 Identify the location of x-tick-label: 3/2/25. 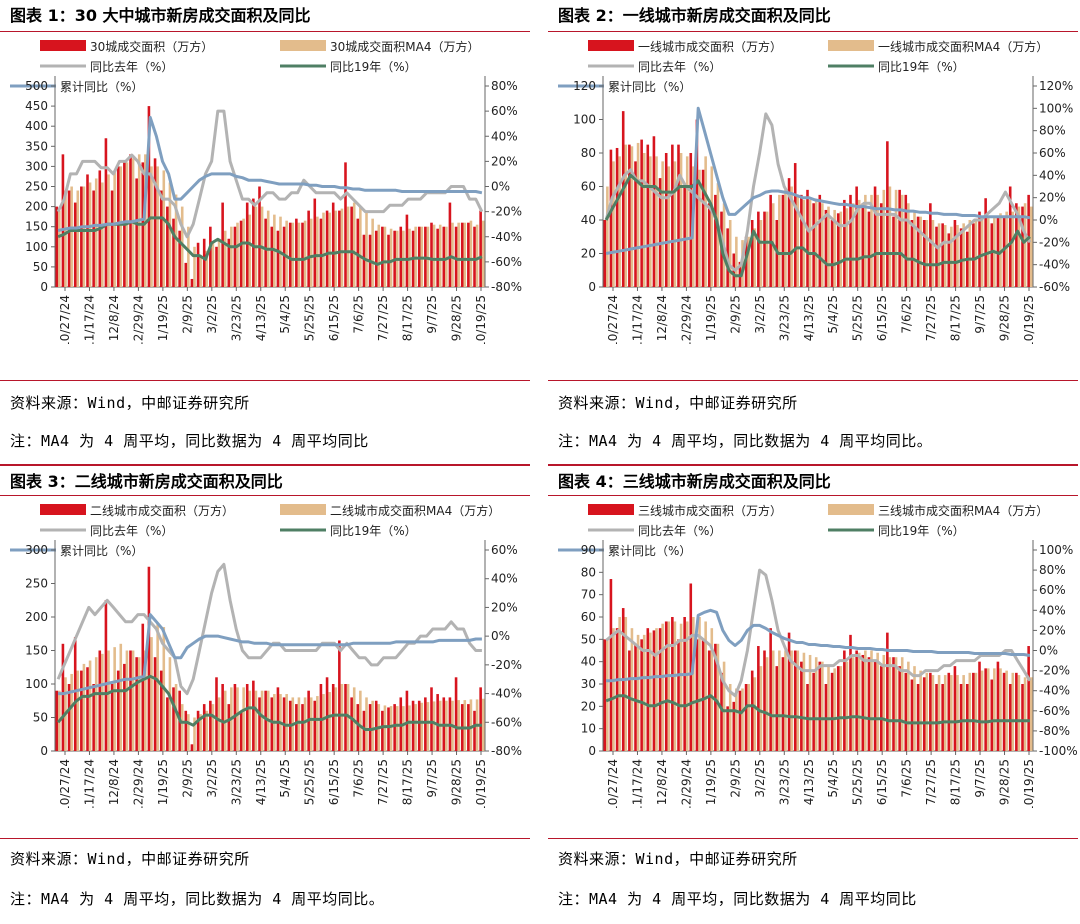
(212, 778).